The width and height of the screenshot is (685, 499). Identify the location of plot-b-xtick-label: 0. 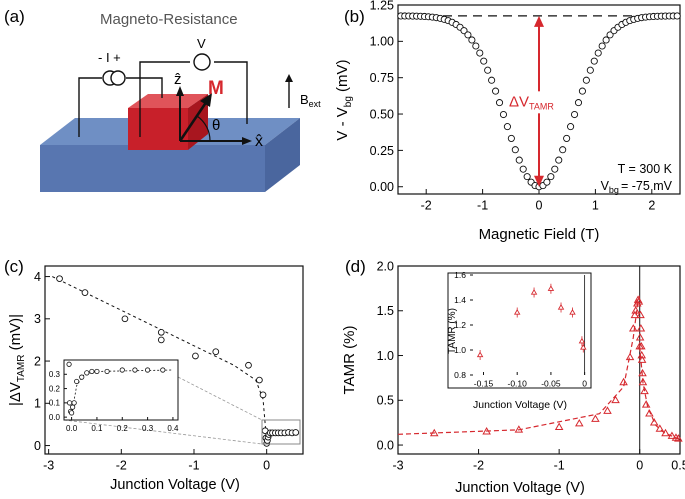
(539, 206).